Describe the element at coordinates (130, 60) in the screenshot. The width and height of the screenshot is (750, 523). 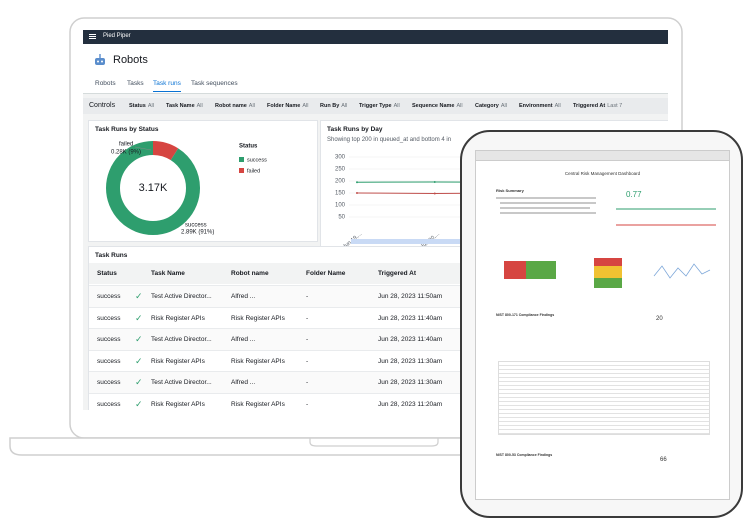
I see `page-title: Robots` at that location.